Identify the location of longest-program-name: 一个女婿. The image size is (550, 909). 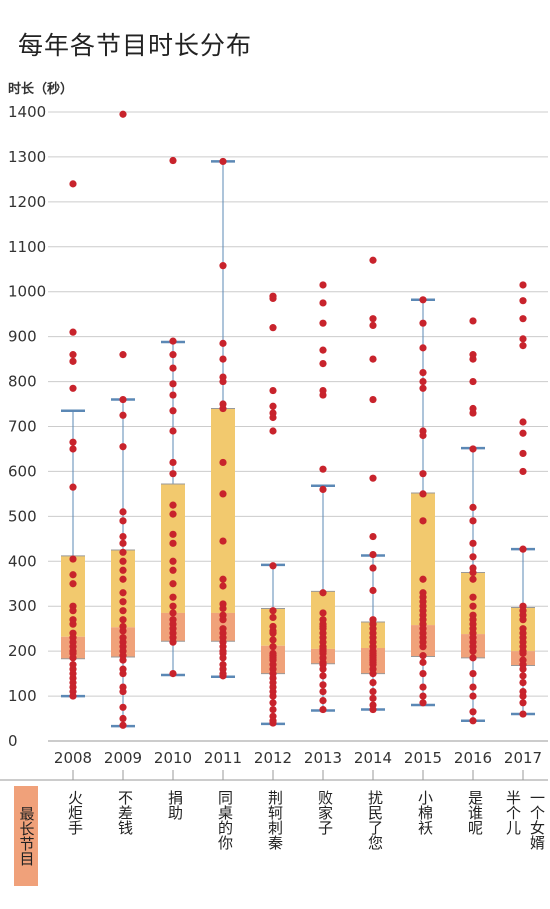
(537, 820).